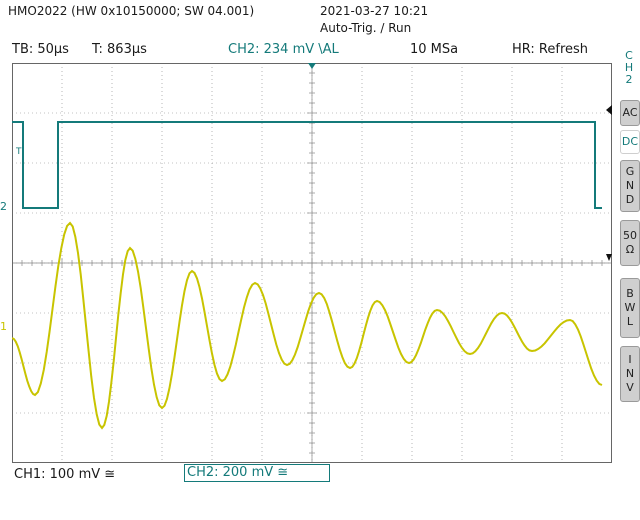 This screenshot has width=640, height=520. I want to click on bwl-button: B W L, so click(630, 308).